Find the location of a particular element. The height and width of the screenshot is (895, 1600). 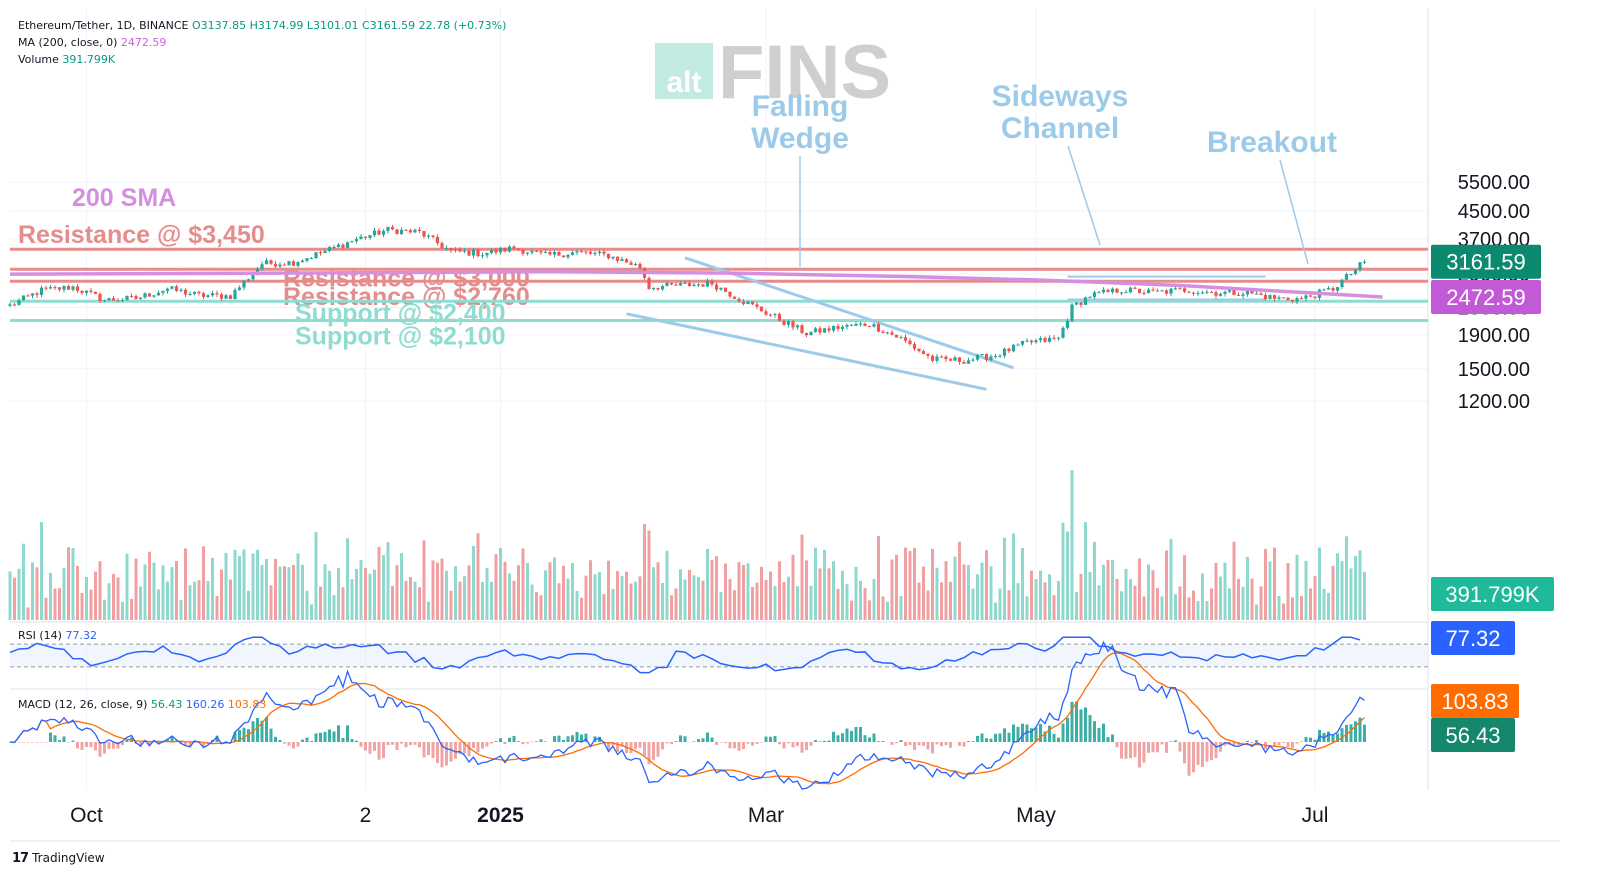

tradingview-logo: 17 TradingView is located at coordinates (58, 858).